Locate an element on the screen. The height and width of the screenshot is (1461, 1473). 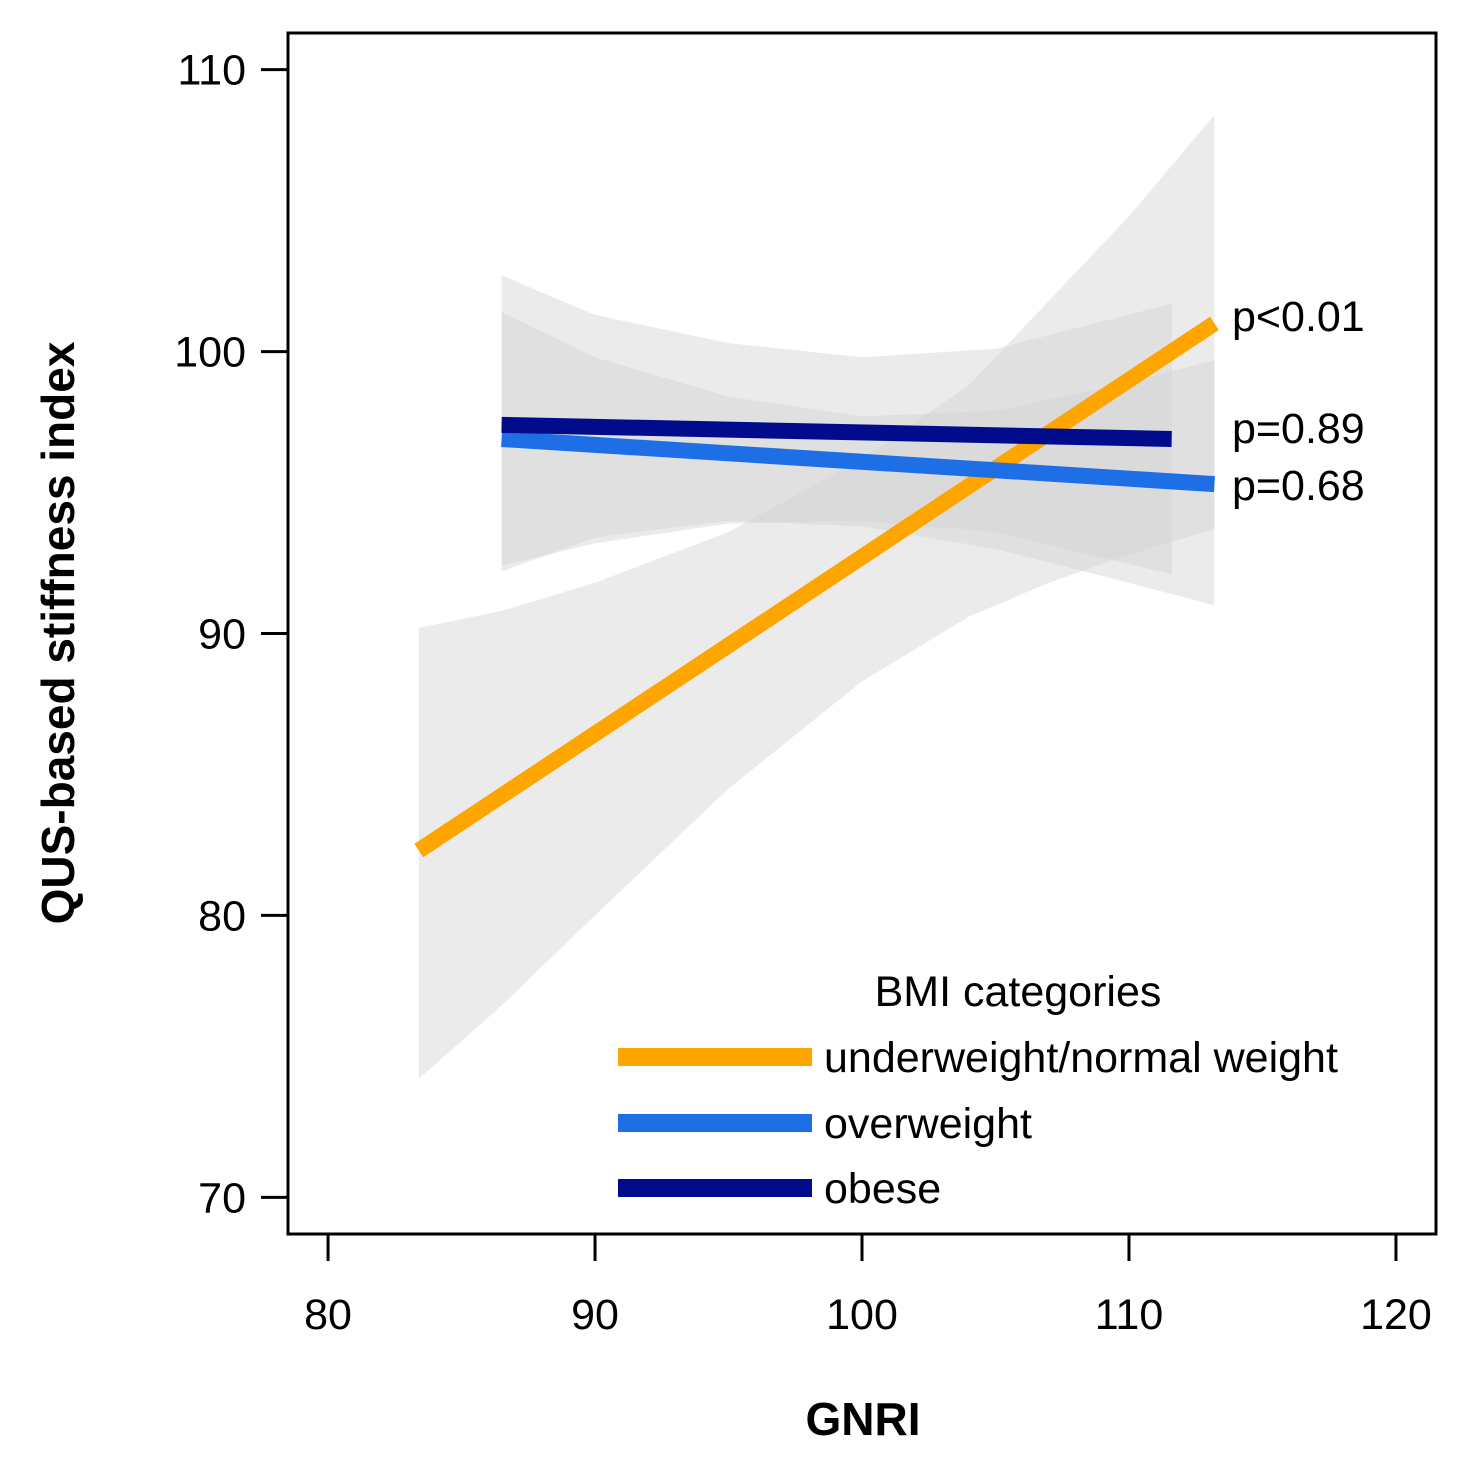
y-tick-label: 110 is located at coordinates (211, 71).